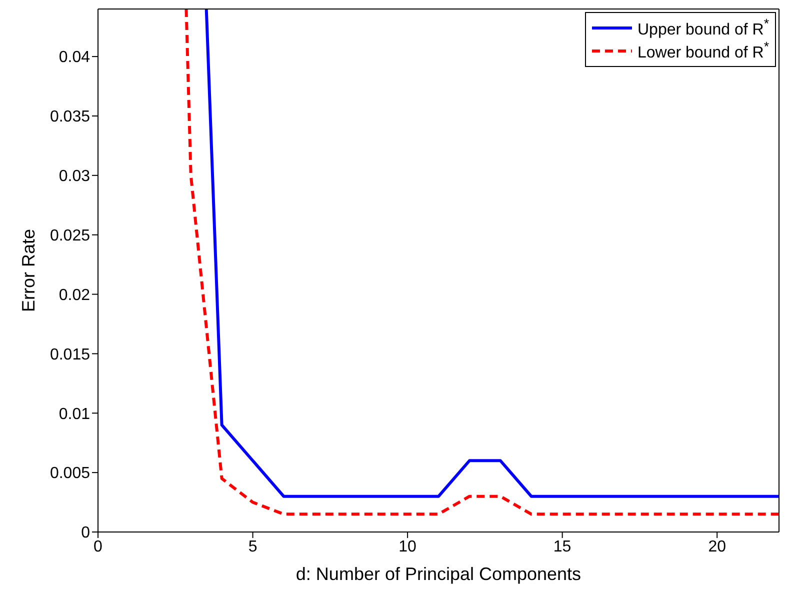 The height and width of the screenshot is (600, 792). What do you see at coordinates (717, 547) in the screenshot?
I see `x-tick-label: 20` at bounding box center [717, 547].